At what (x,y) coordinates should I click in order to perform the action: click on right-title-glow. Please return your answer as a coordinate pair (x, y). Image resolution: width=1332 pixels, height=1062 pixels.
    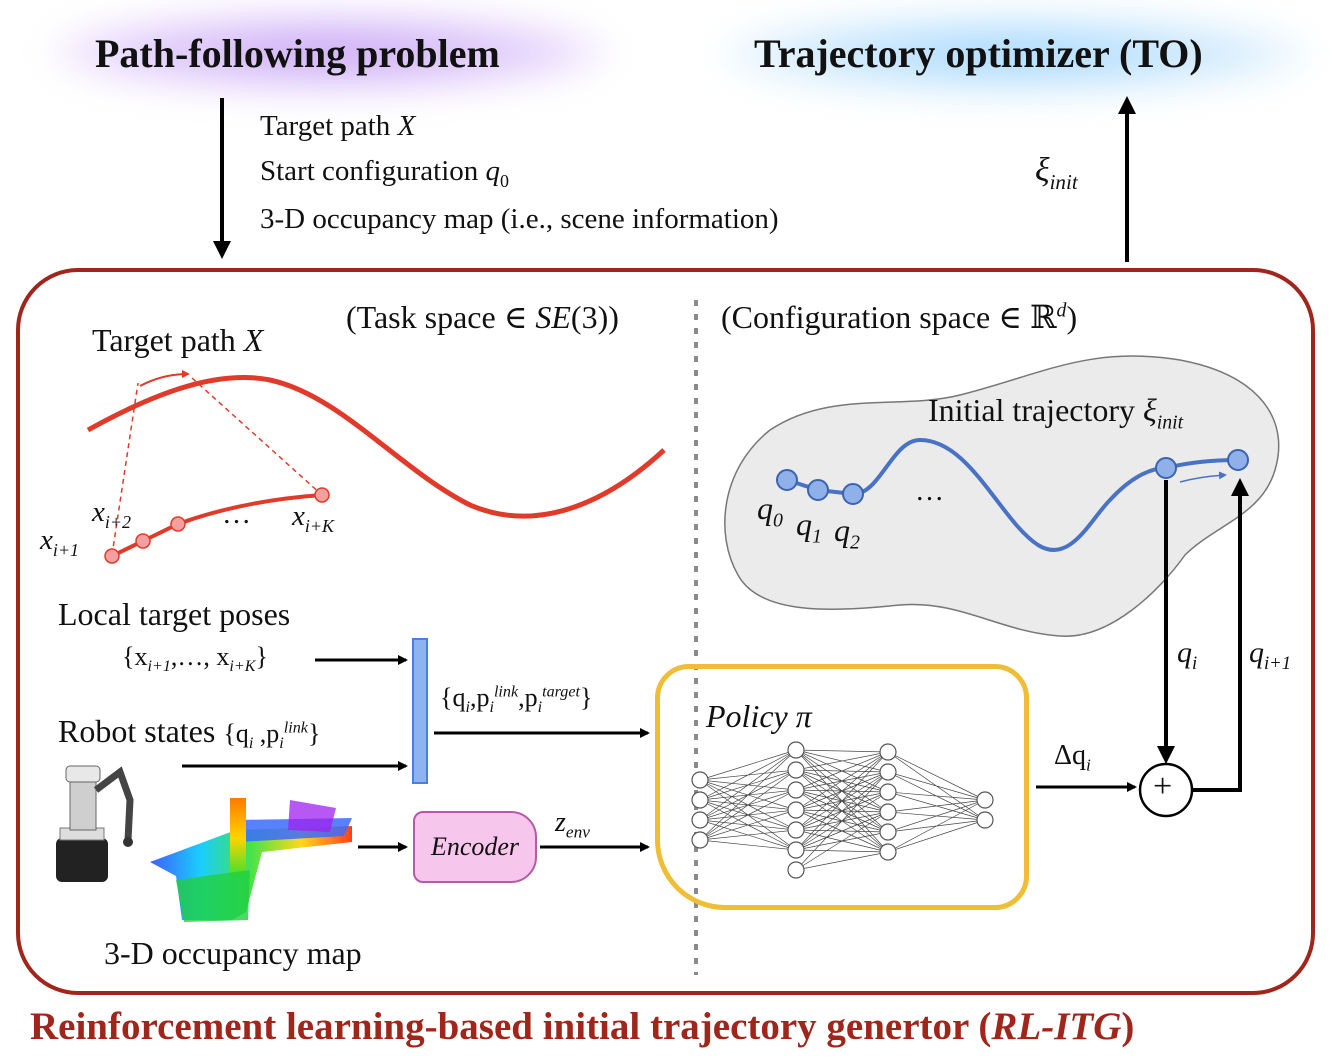
    Looking at the image, I should click on (1015, 54).